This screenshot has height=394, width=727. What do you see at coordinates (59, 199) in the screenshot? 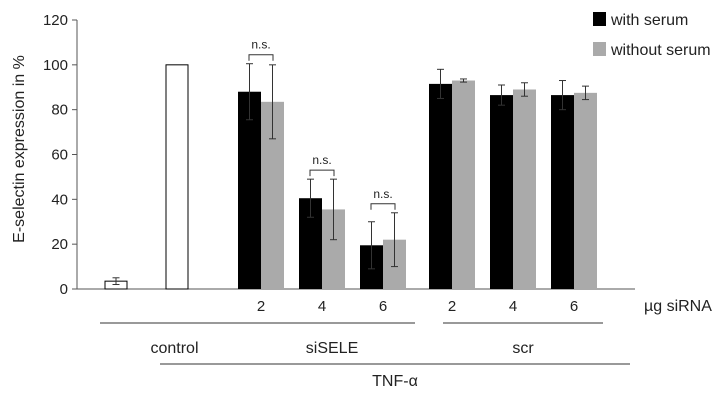
I see `y-tick-label: 40` at bounding box center [59, 199].